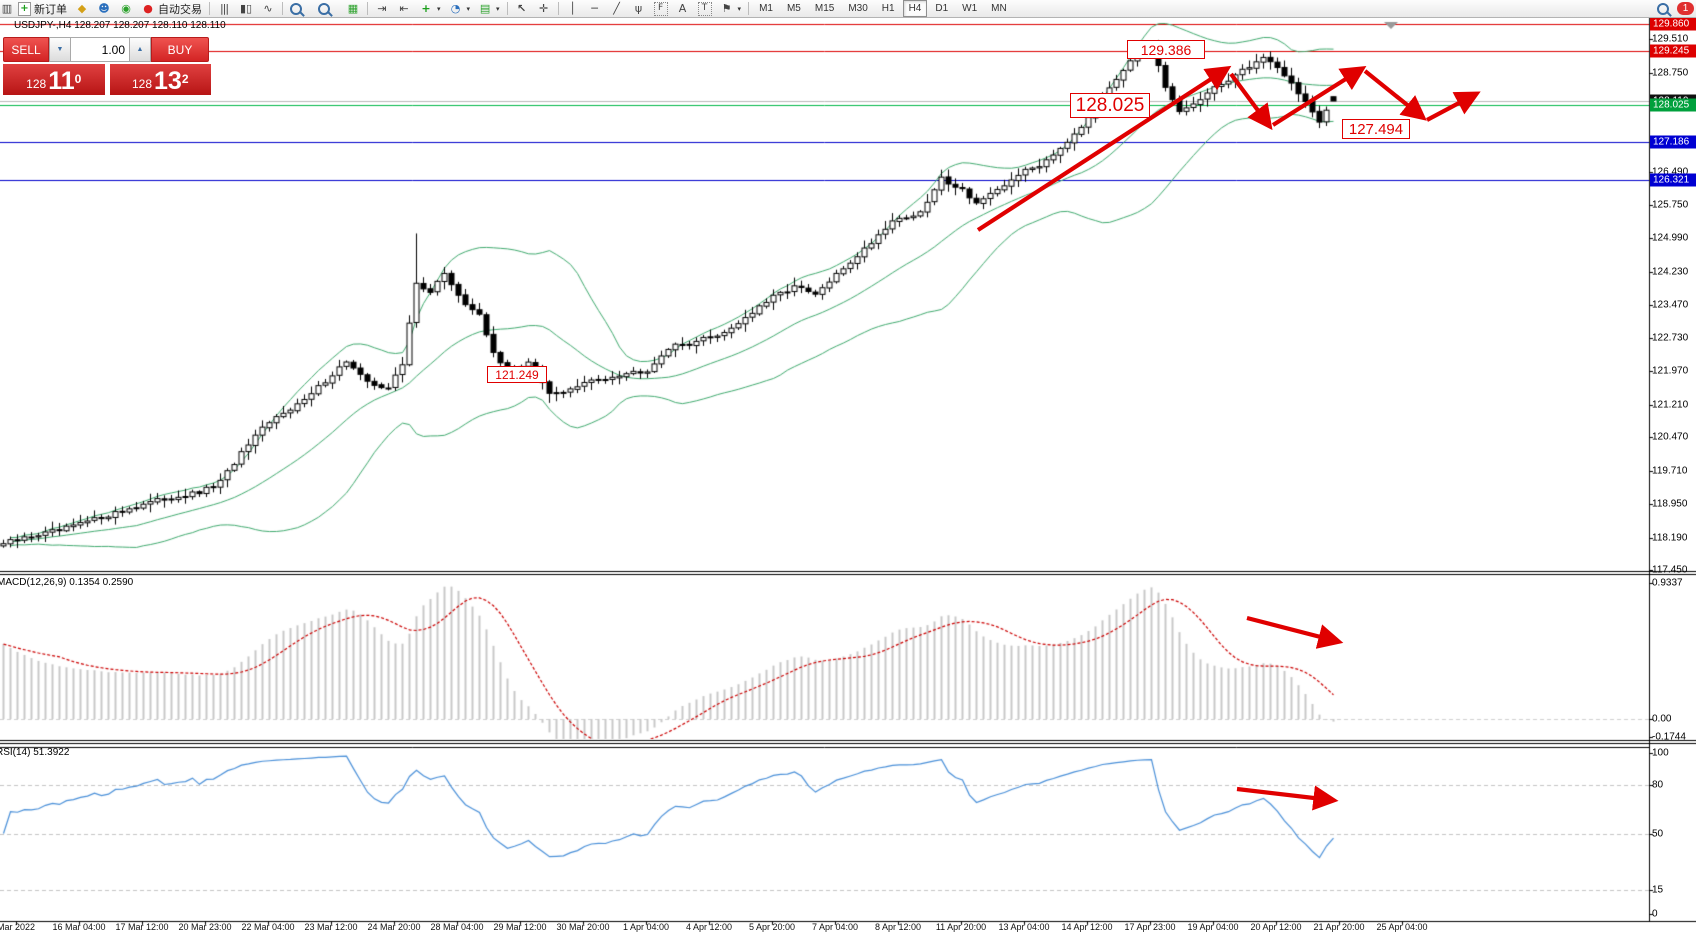 The height and width of the screenshot is (934, 1696). I want to click on autotrading-button: ● 自动交易, so click(171, 9).